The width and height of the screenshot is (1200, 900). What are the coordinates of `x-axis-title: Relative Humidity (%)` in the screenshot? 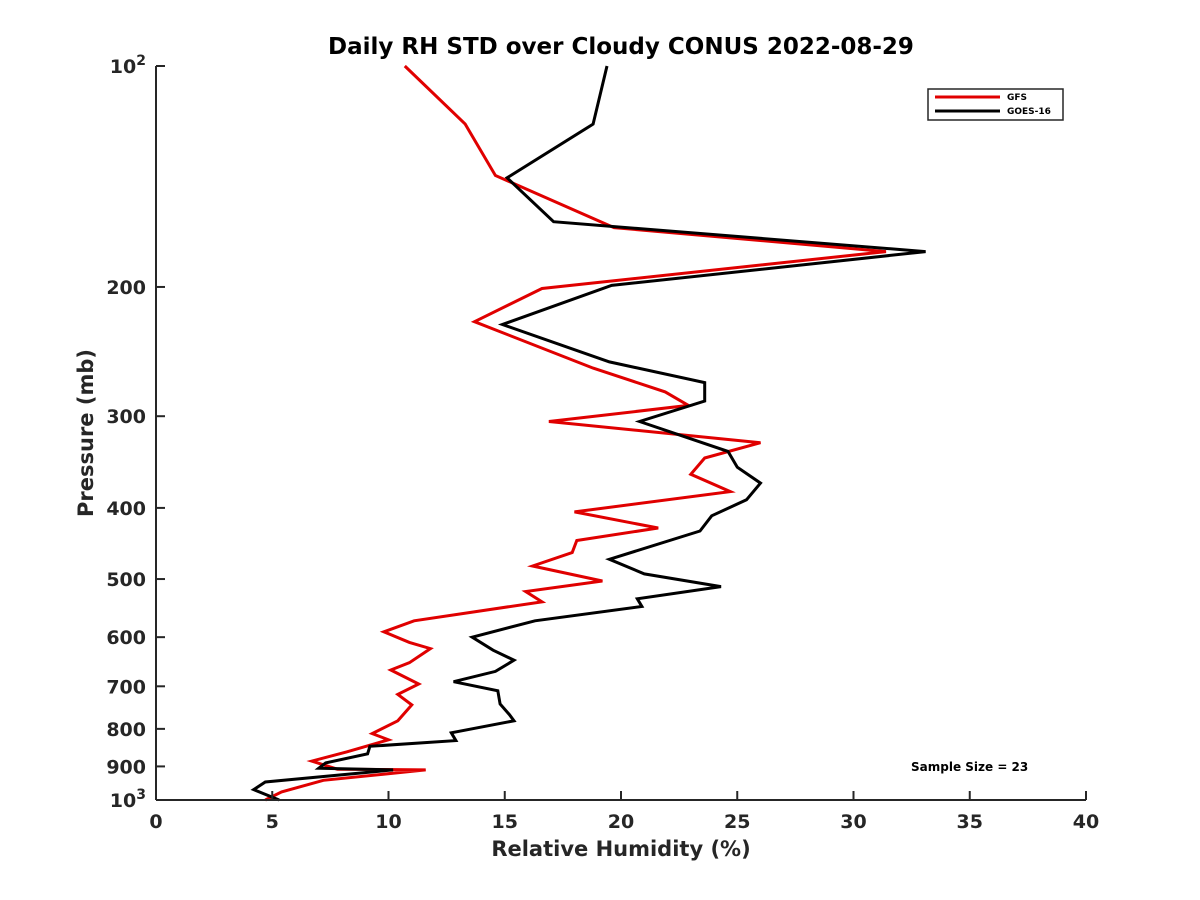 It's located at (620, 849).